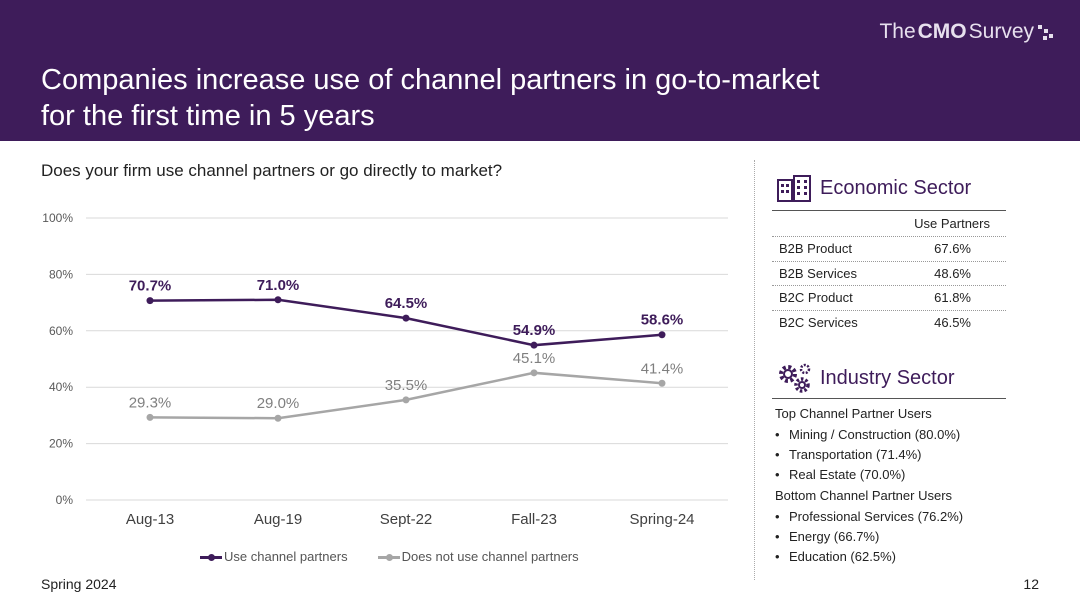  What do you see at coordinates (818, 322) in the screenshot?
I see `row-label: B2C Services` at bounding box center [818, 322].